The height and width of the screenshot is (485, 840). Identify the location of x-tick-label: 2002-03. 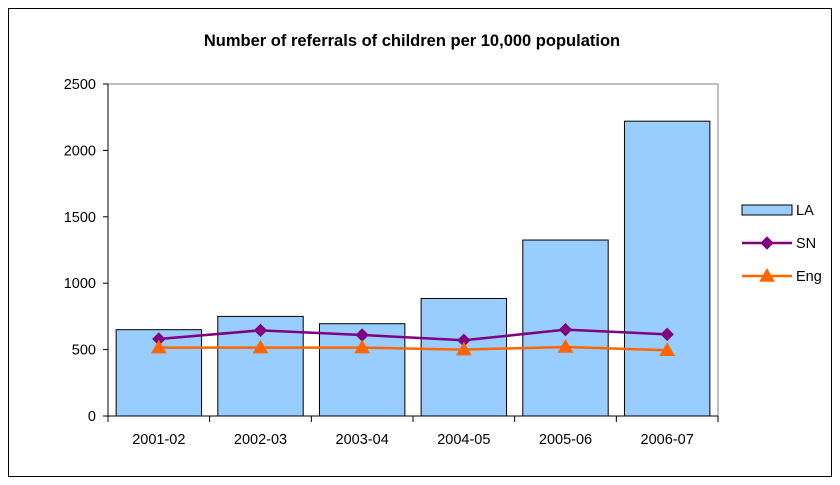
(260, 440).